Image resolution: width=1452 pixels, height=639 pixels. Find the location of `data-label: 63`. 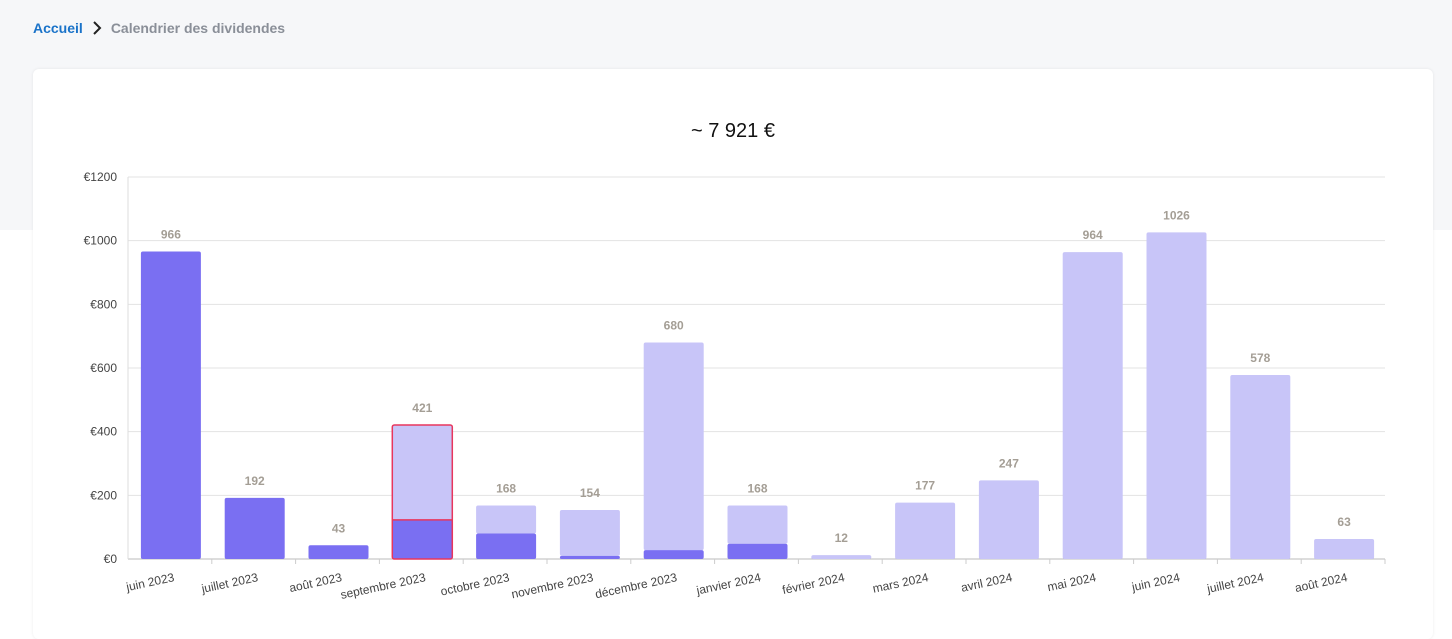

data-label: 63 is located at coordinates (1344, 522).